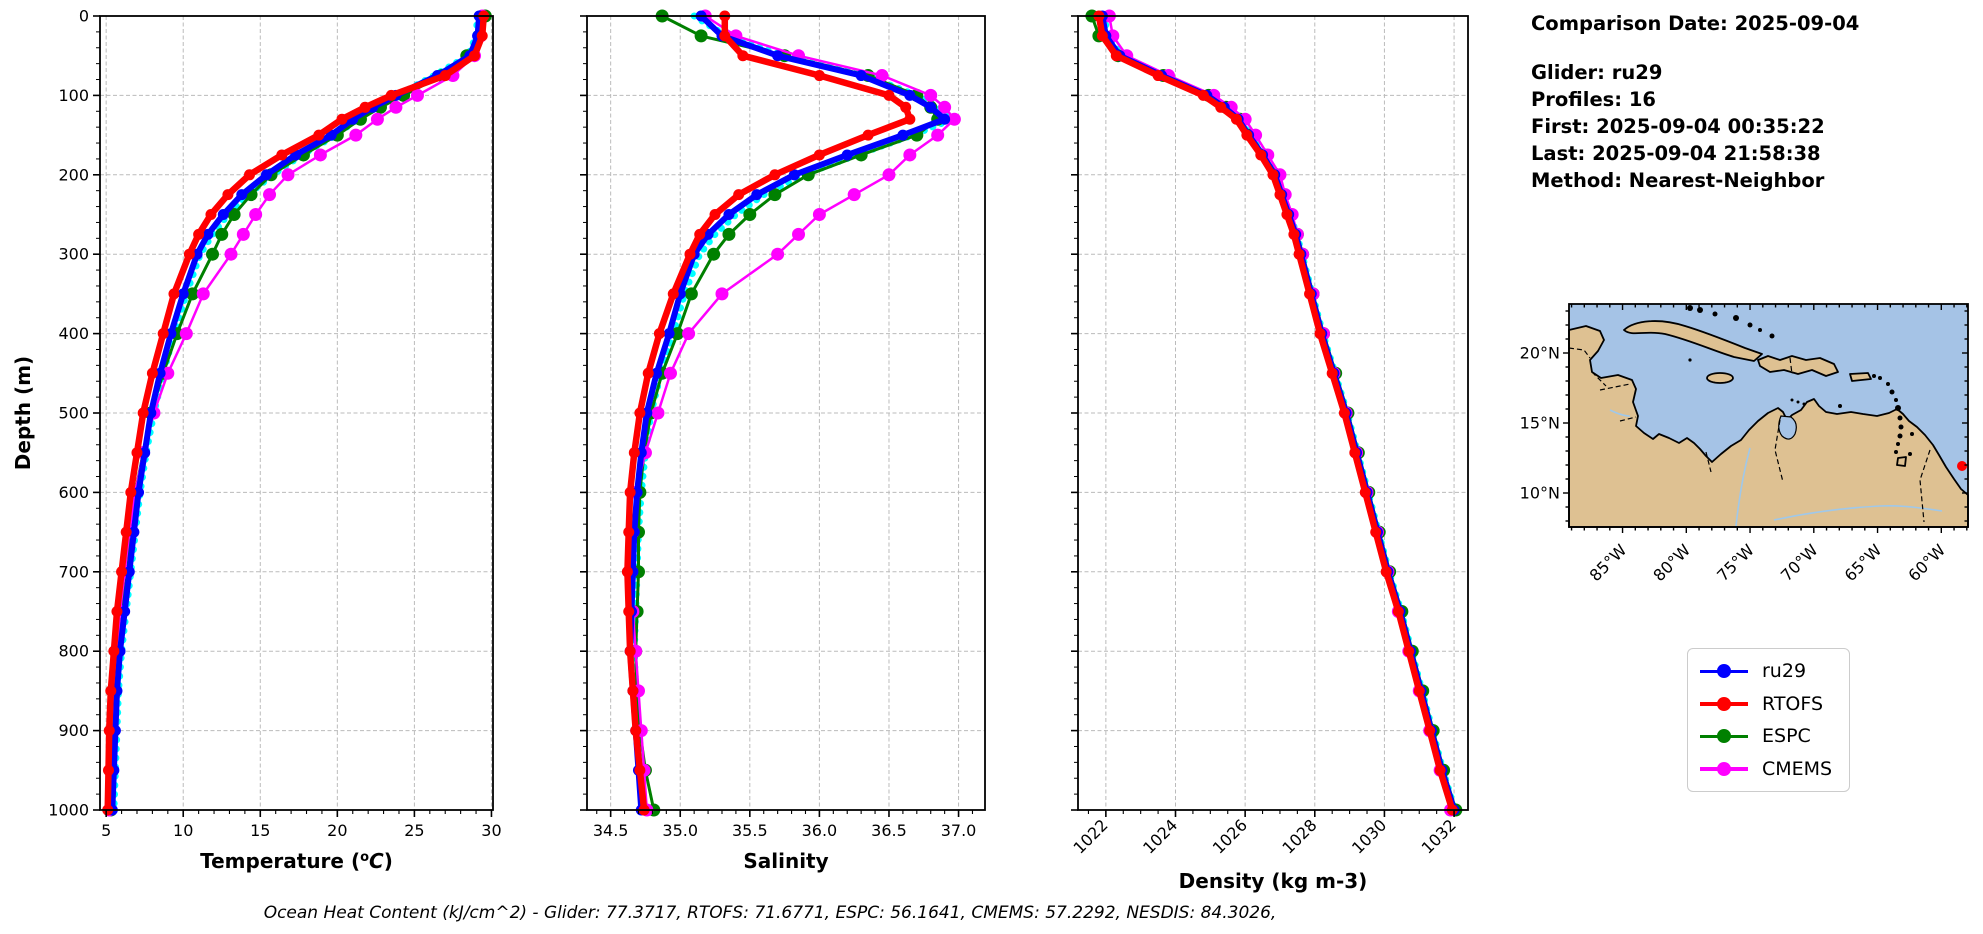 The width and height of the screenshot is (1983, 934). What do you see at coordinates (768, 413) in the screenshot?
I see `series-rtofs` at bounding box center [768, 413].